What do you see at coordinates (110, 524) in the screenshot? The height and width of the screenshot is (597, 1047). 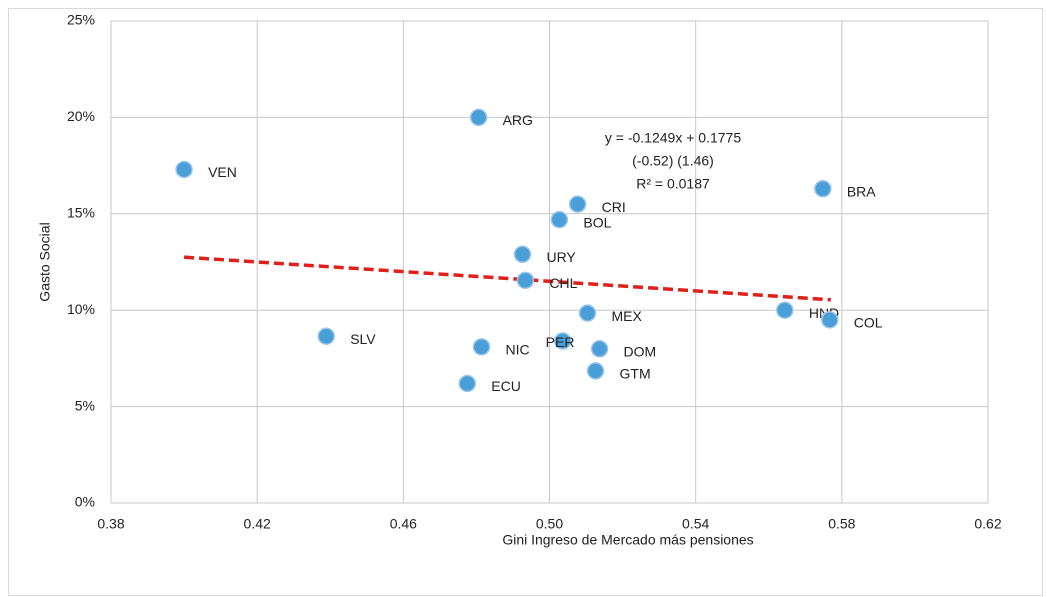 I see `x-tick-label: 0.38` at bounding box center [110, 524].